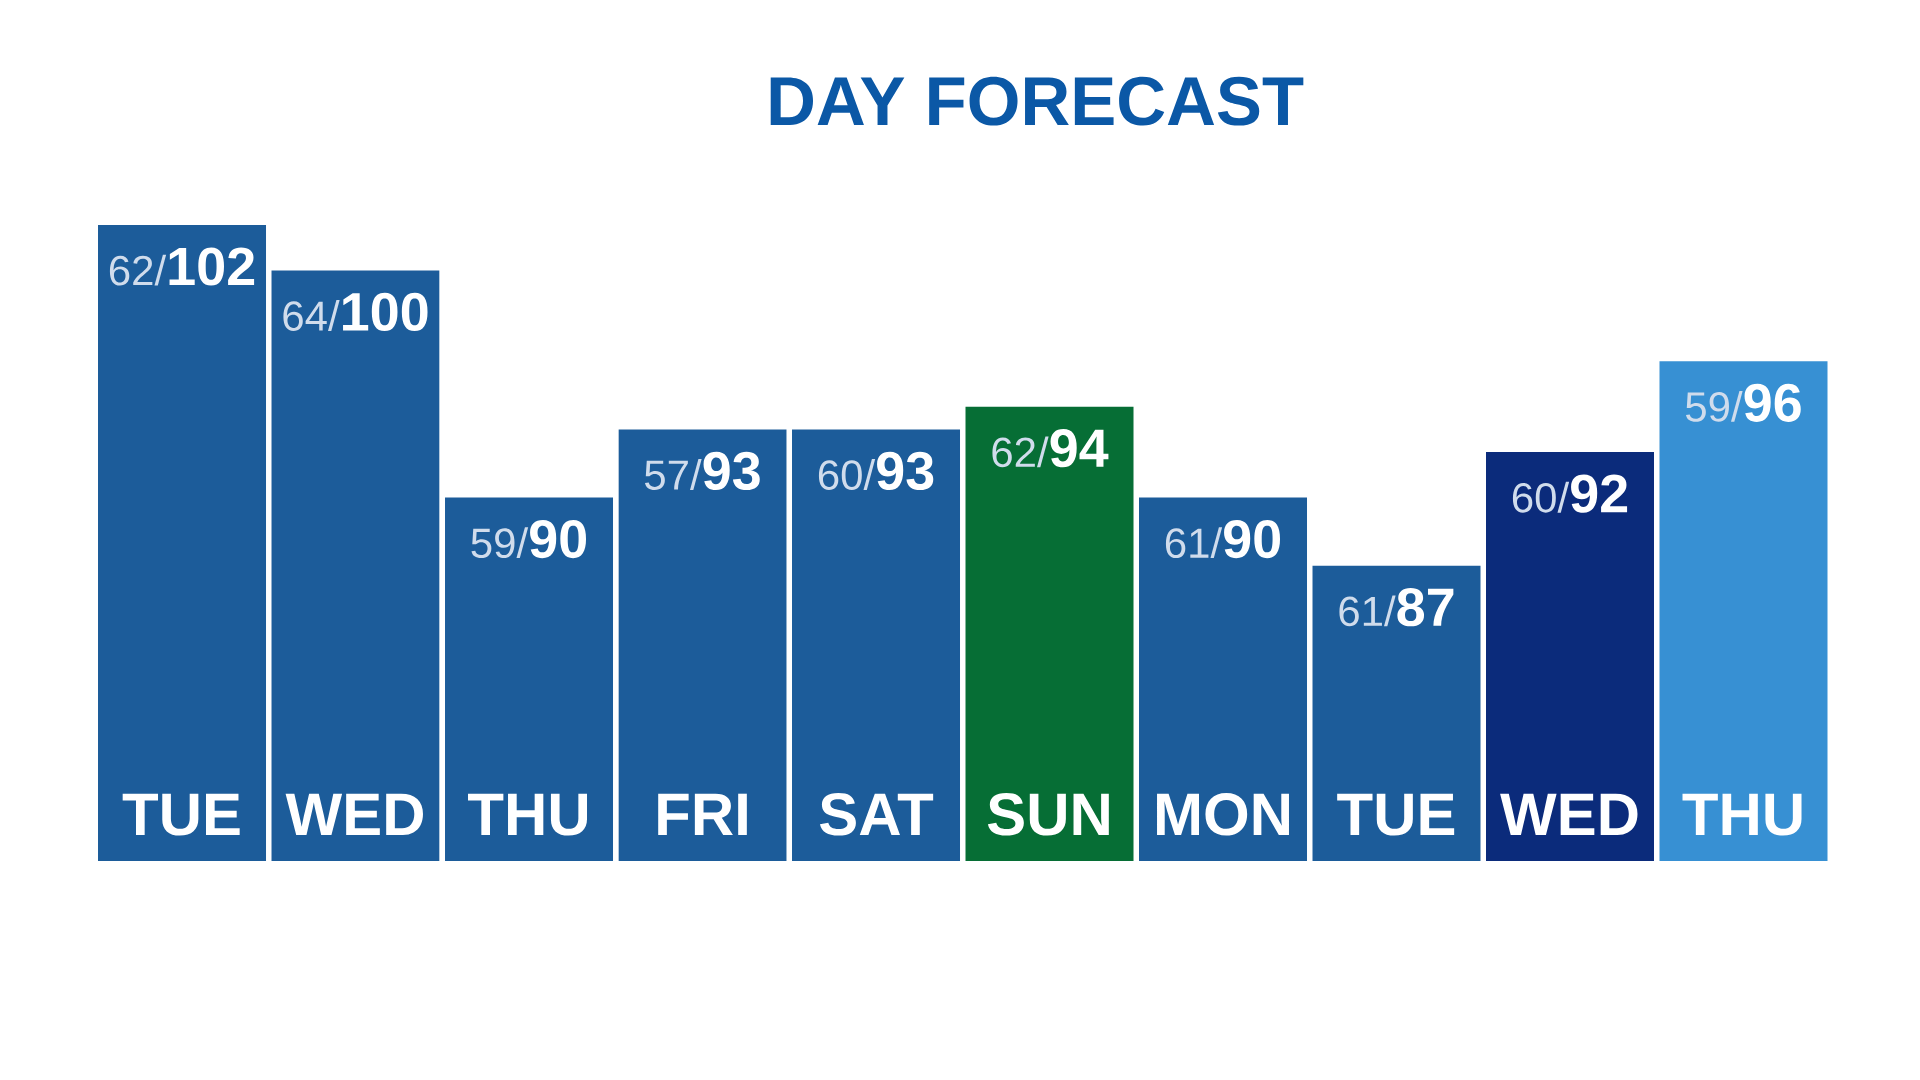 The width and height of the screenshot is (1920, 1080). What do you see at coordinates (1743, 402) in the screenshot?
I see `data-label: 59/96` at bounding box center [1743, 402].